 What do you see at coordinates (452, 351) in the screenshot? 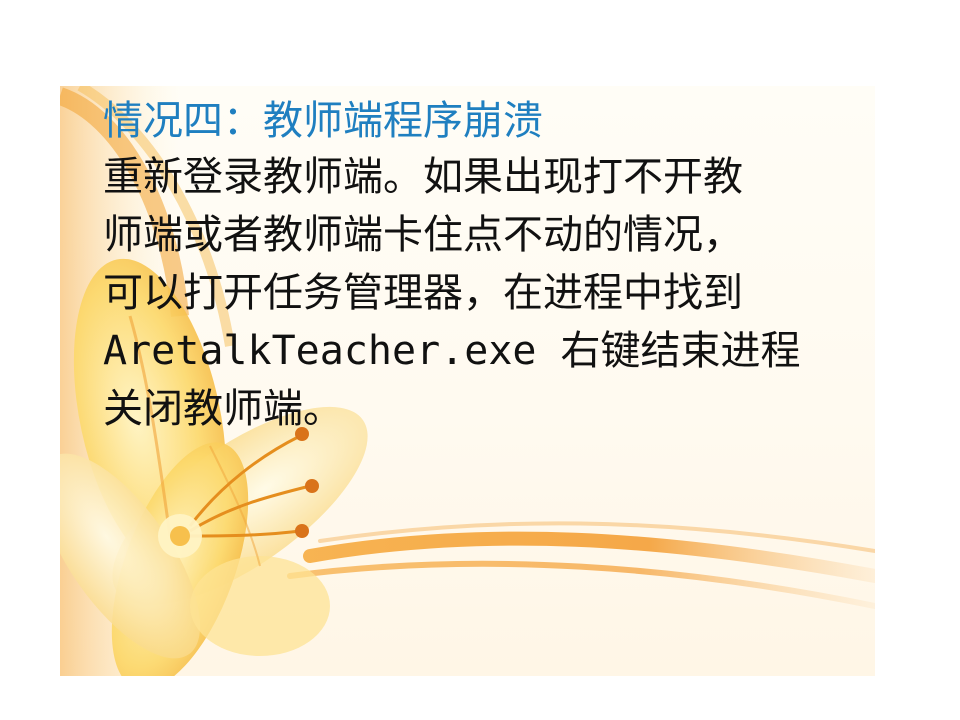
I see `body-line-4: AretalkTeacher.exe 右键结束进程` at bounding box center [452, 351].